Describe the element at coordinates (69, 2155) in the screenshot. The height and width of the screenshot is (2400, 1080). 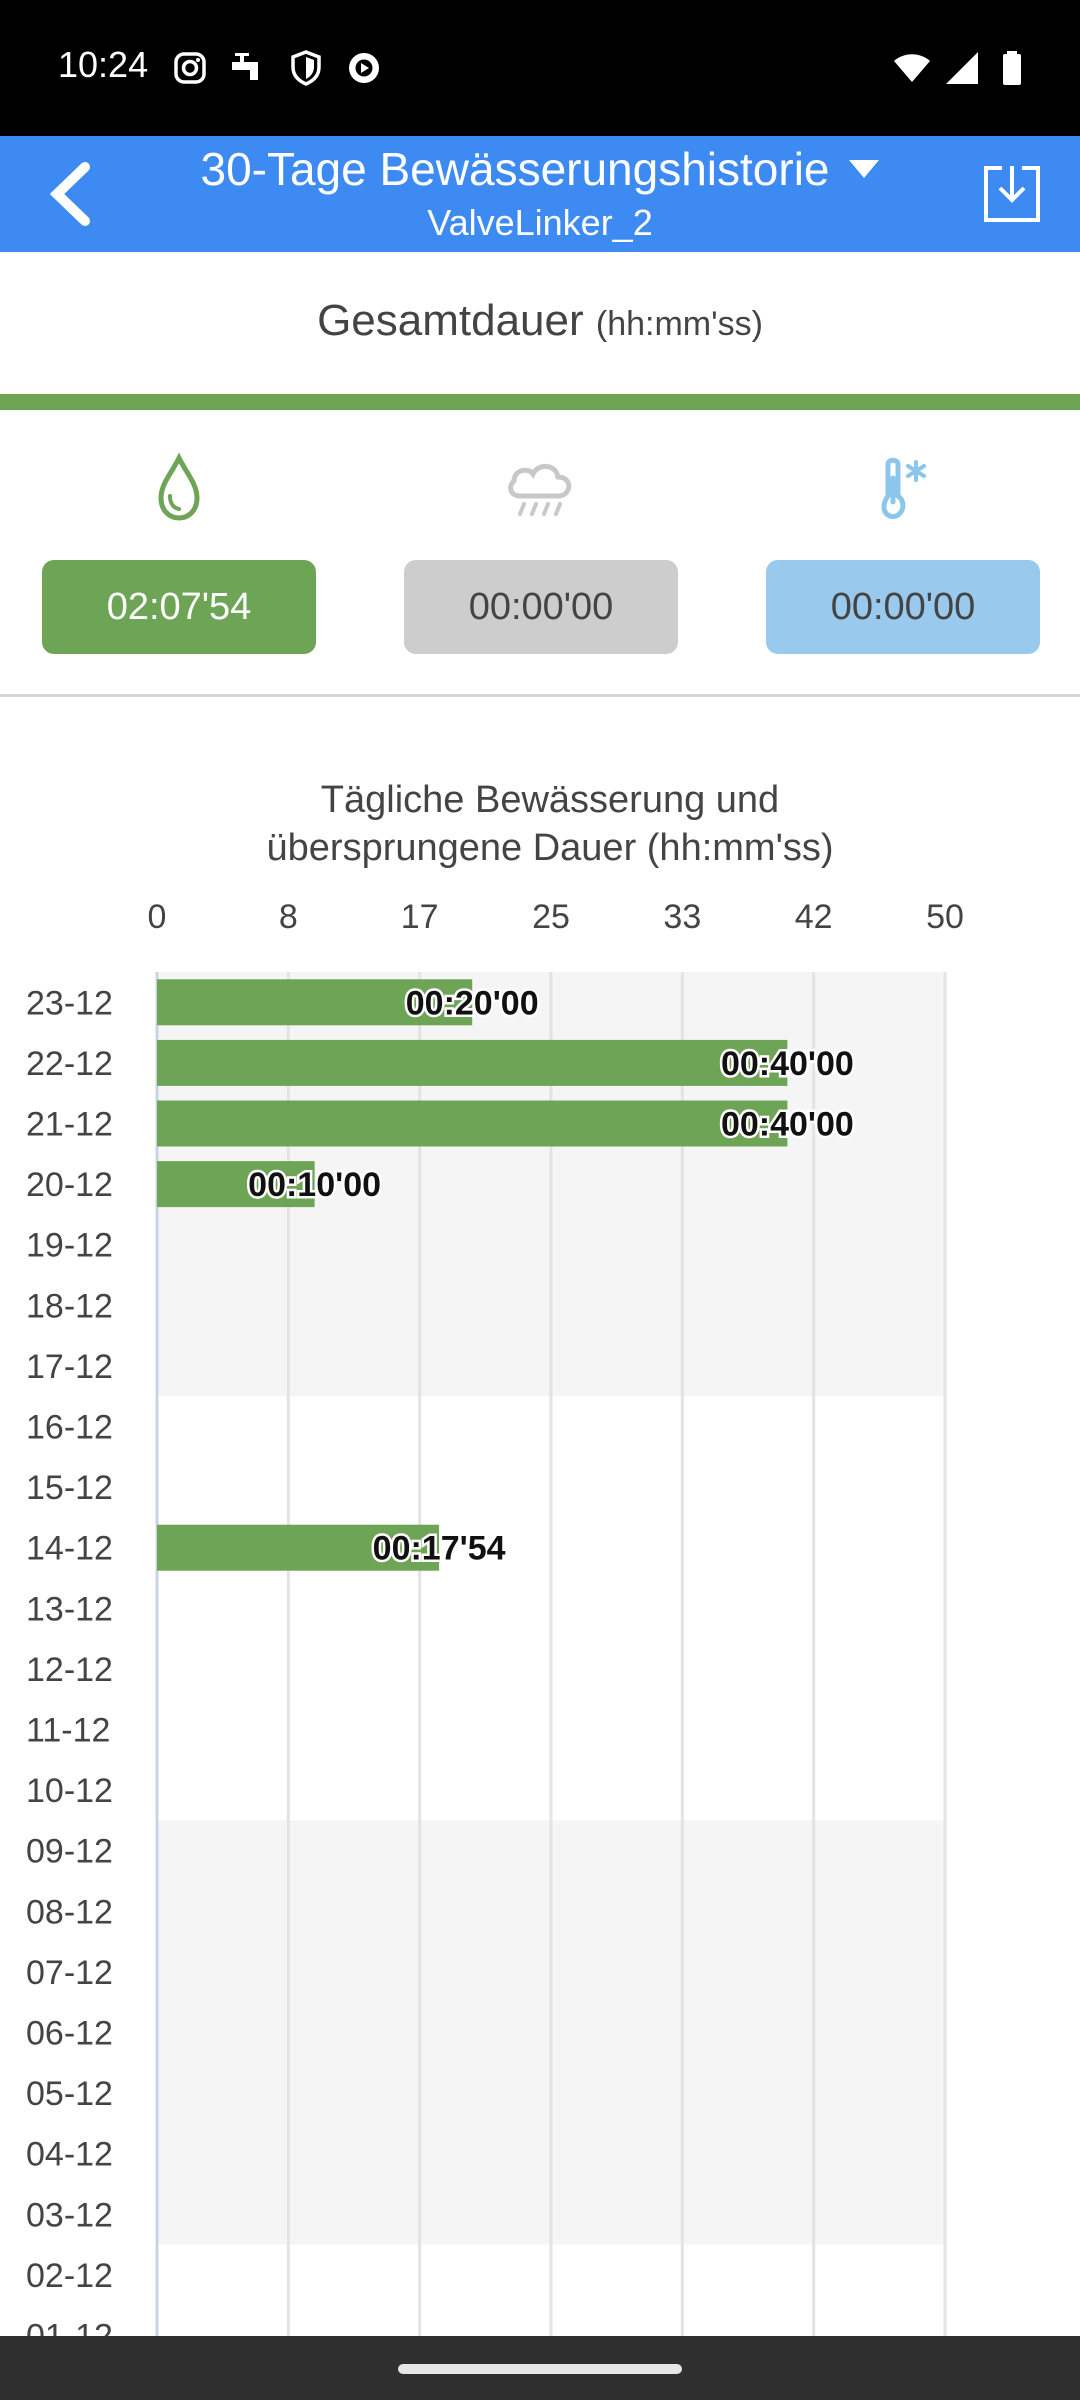
I see `y-category-label: 04-12` at that location.